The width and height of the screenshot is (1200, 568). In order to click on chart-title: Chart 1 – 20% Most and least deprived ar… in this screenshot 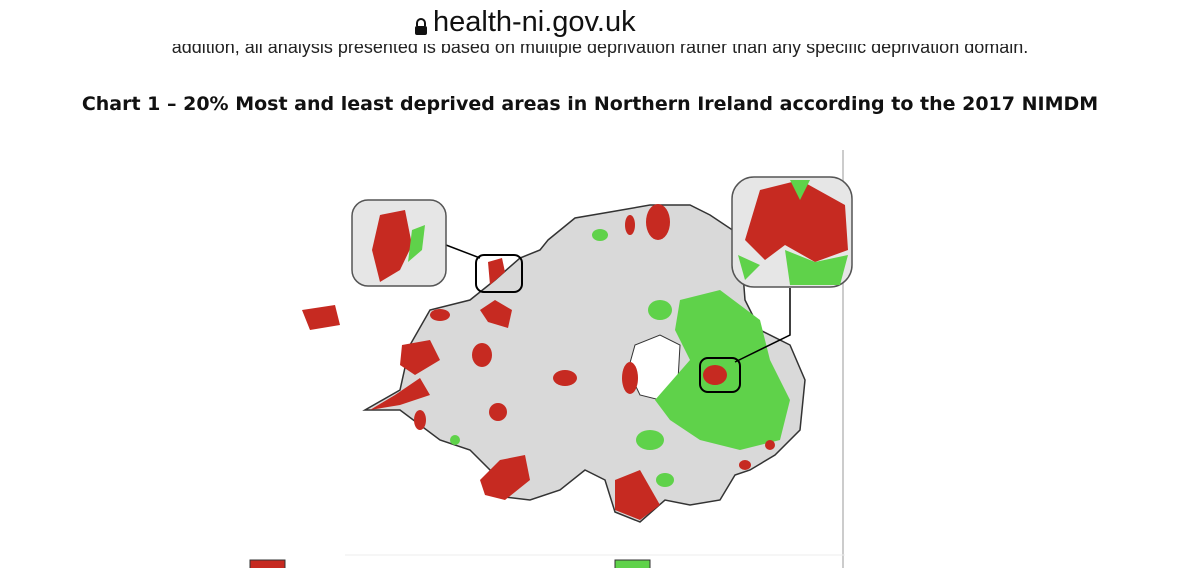, I will do `click(590, 104)`.